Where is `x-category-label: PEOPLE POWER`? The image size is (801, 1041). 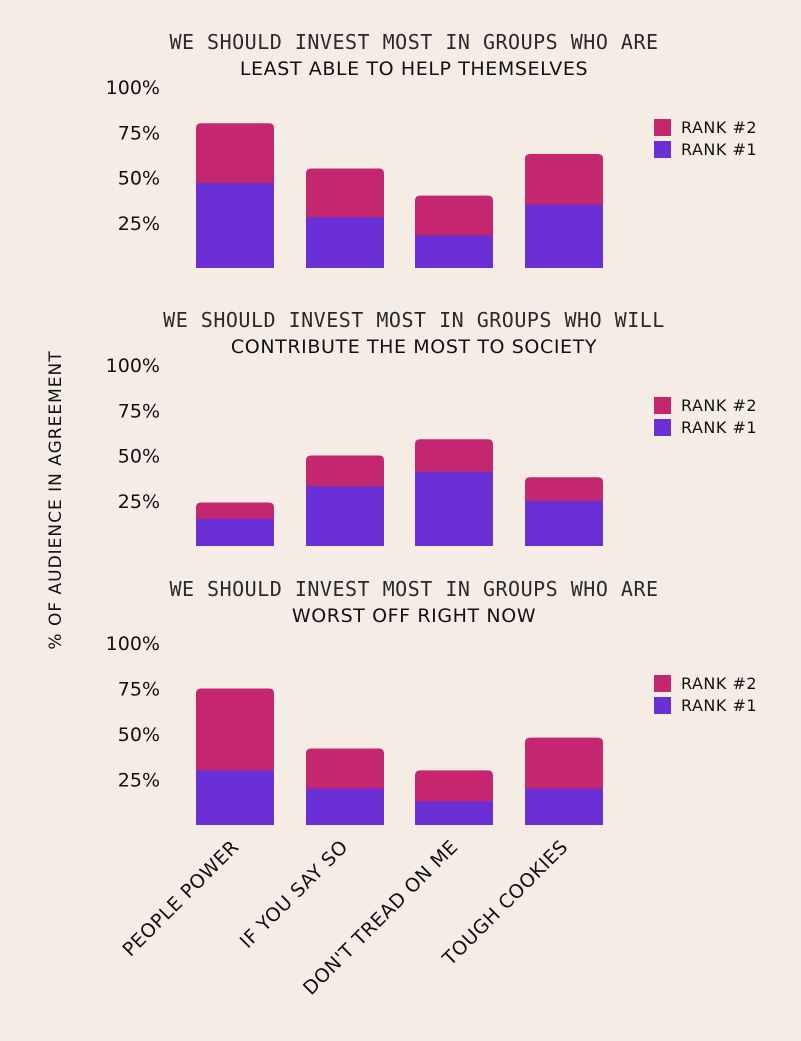
x-category-label: PEOPLE POWER is located at coordinates (180, 898).